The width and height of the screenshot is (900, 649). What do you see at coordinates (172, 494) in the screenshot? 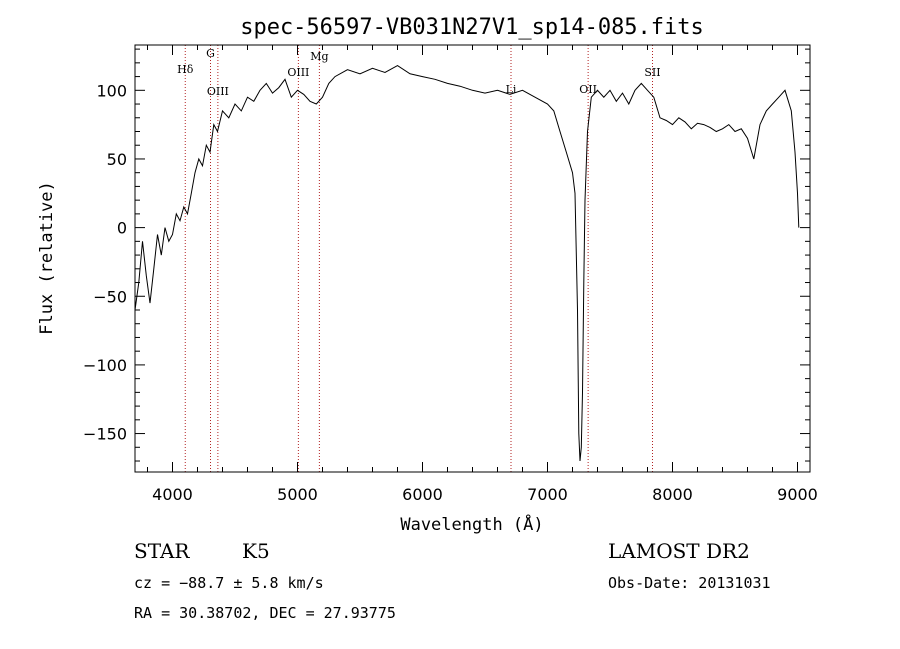
I see `x-tick-label: 4000` at bounding box center [172, 494].